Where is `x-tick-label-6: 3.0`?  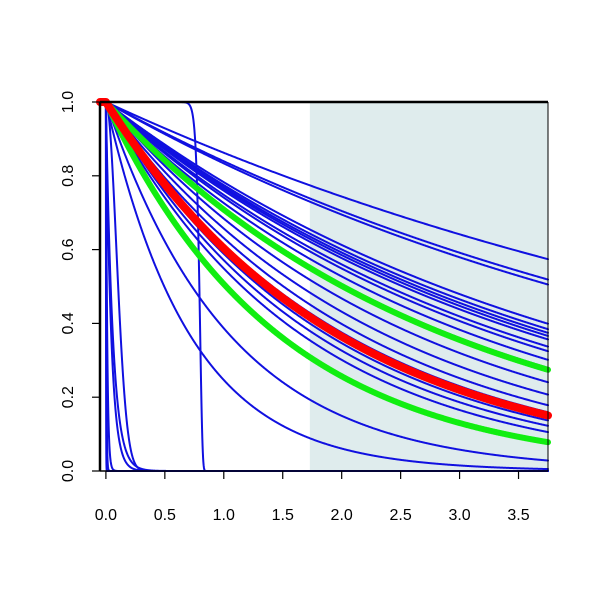 x-tick-label-6: 3.0 is located at coordinates (459, 515).